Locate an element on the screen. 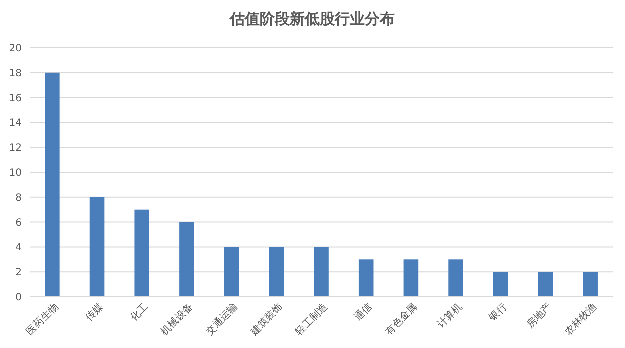 This screenshot has height=348, width=625. y-tick-label: 16 is located at coordinates (15, 98).